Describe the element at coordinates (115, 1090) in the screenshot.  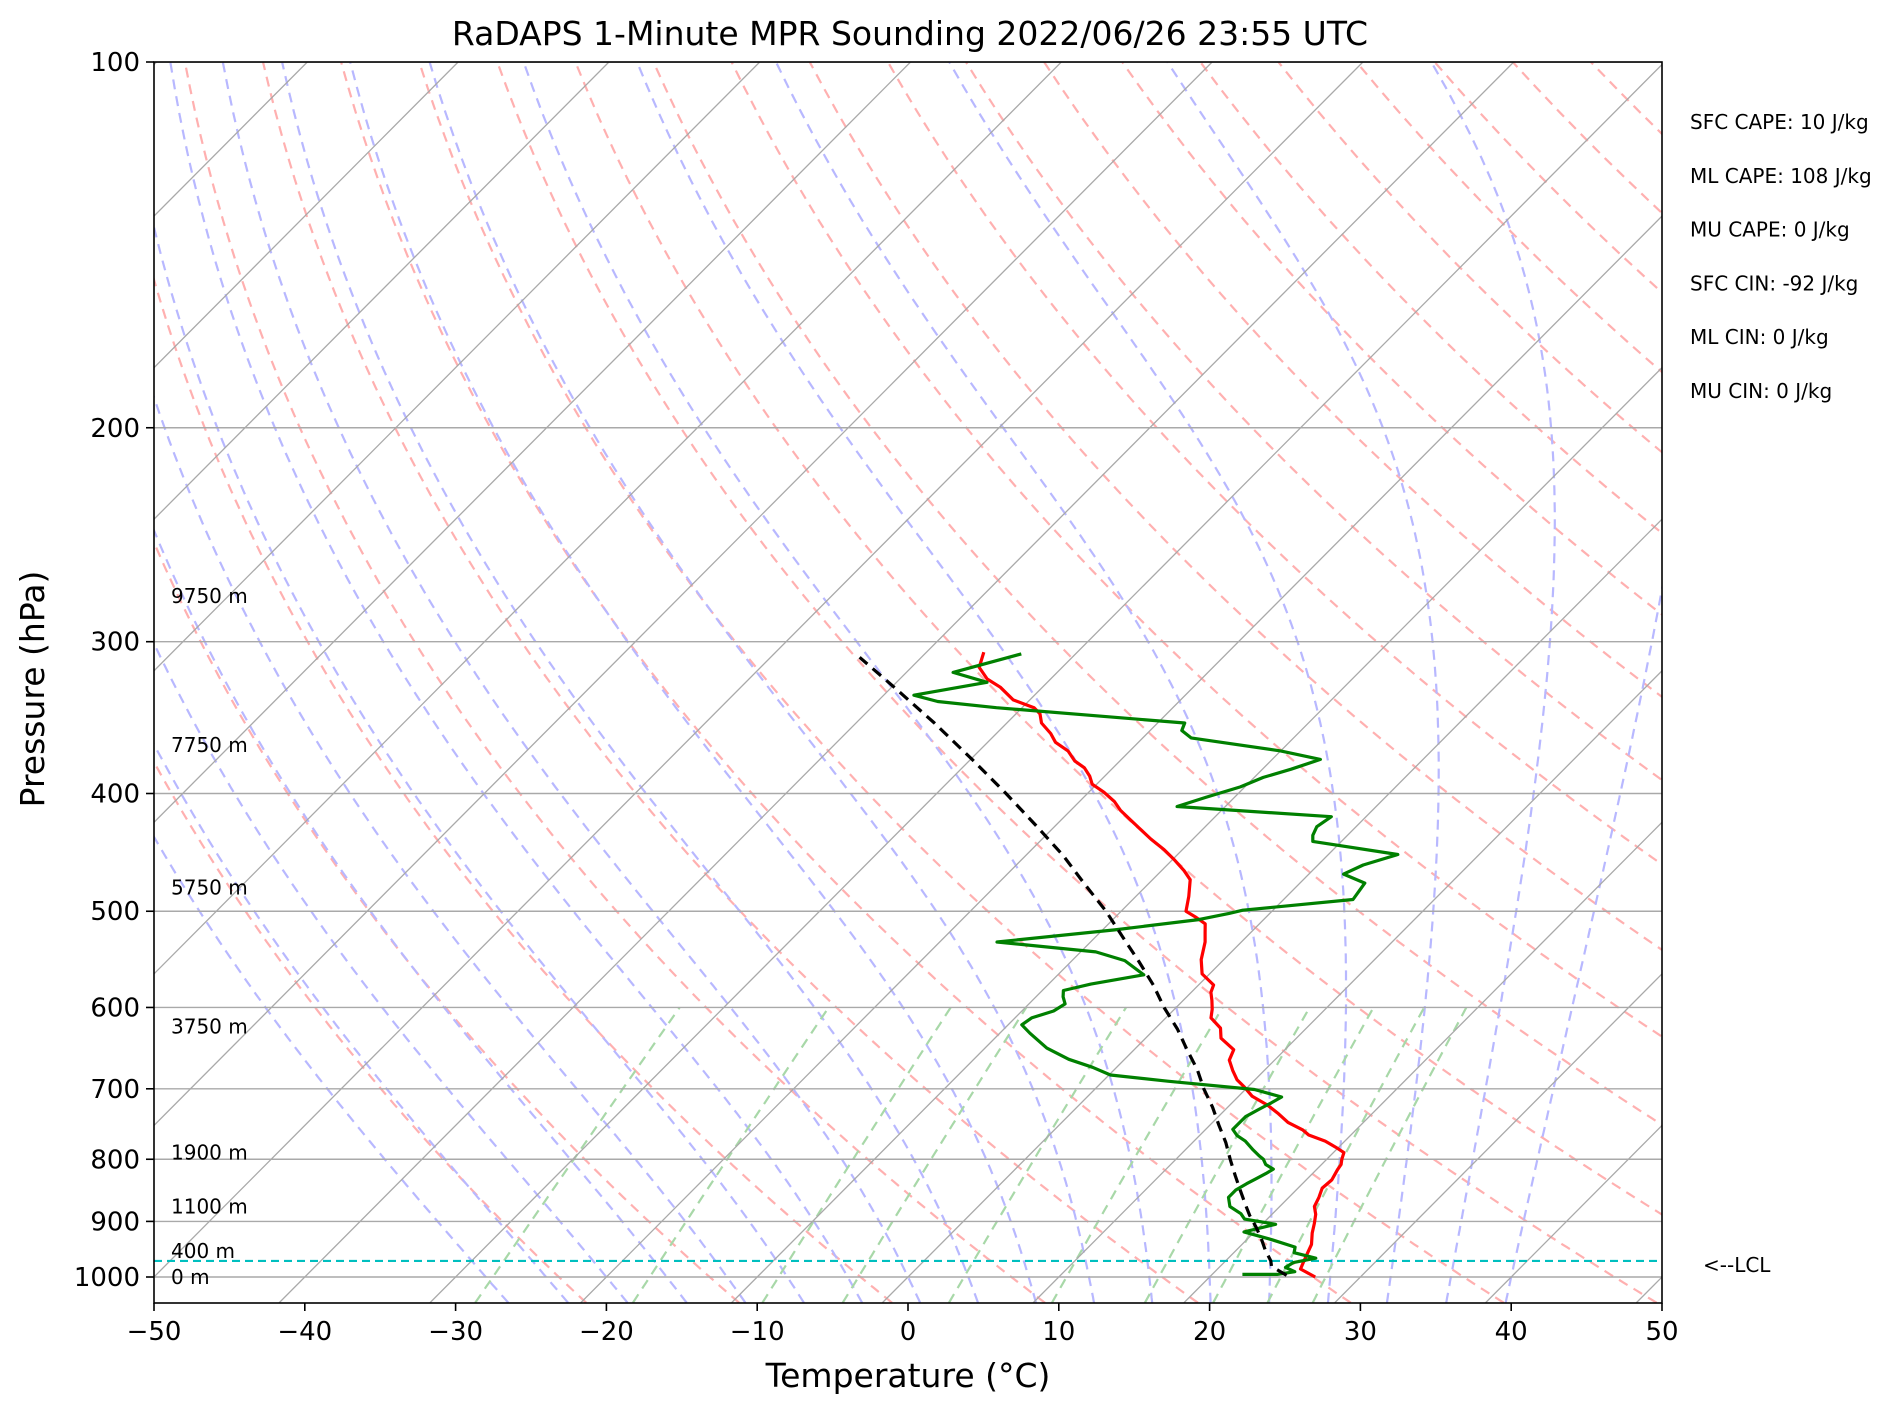
I see `y-tick-label: 700` at that location.